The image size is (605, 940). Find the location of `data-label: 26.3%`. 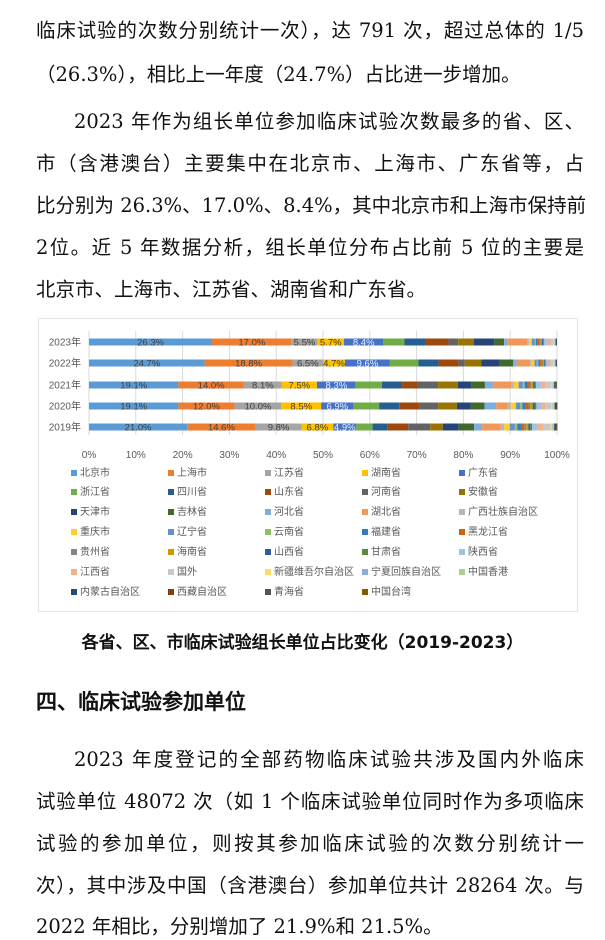

data-label: 26.3% is located at coordinates (150, 343).